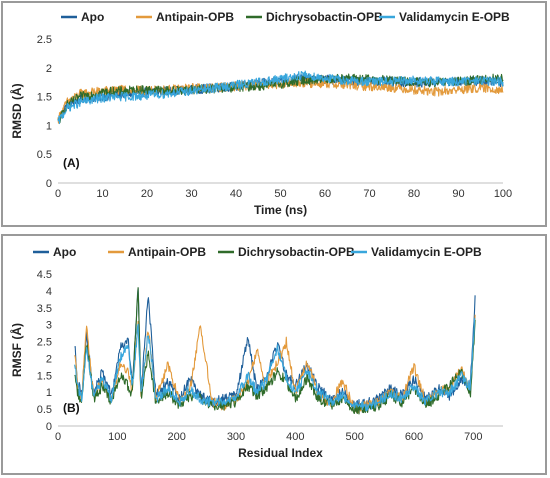 The image size is (550, 478). Describe the element at coordinates (49, 326) in the screenshot. I see `y-tick-label: 3` at that location.